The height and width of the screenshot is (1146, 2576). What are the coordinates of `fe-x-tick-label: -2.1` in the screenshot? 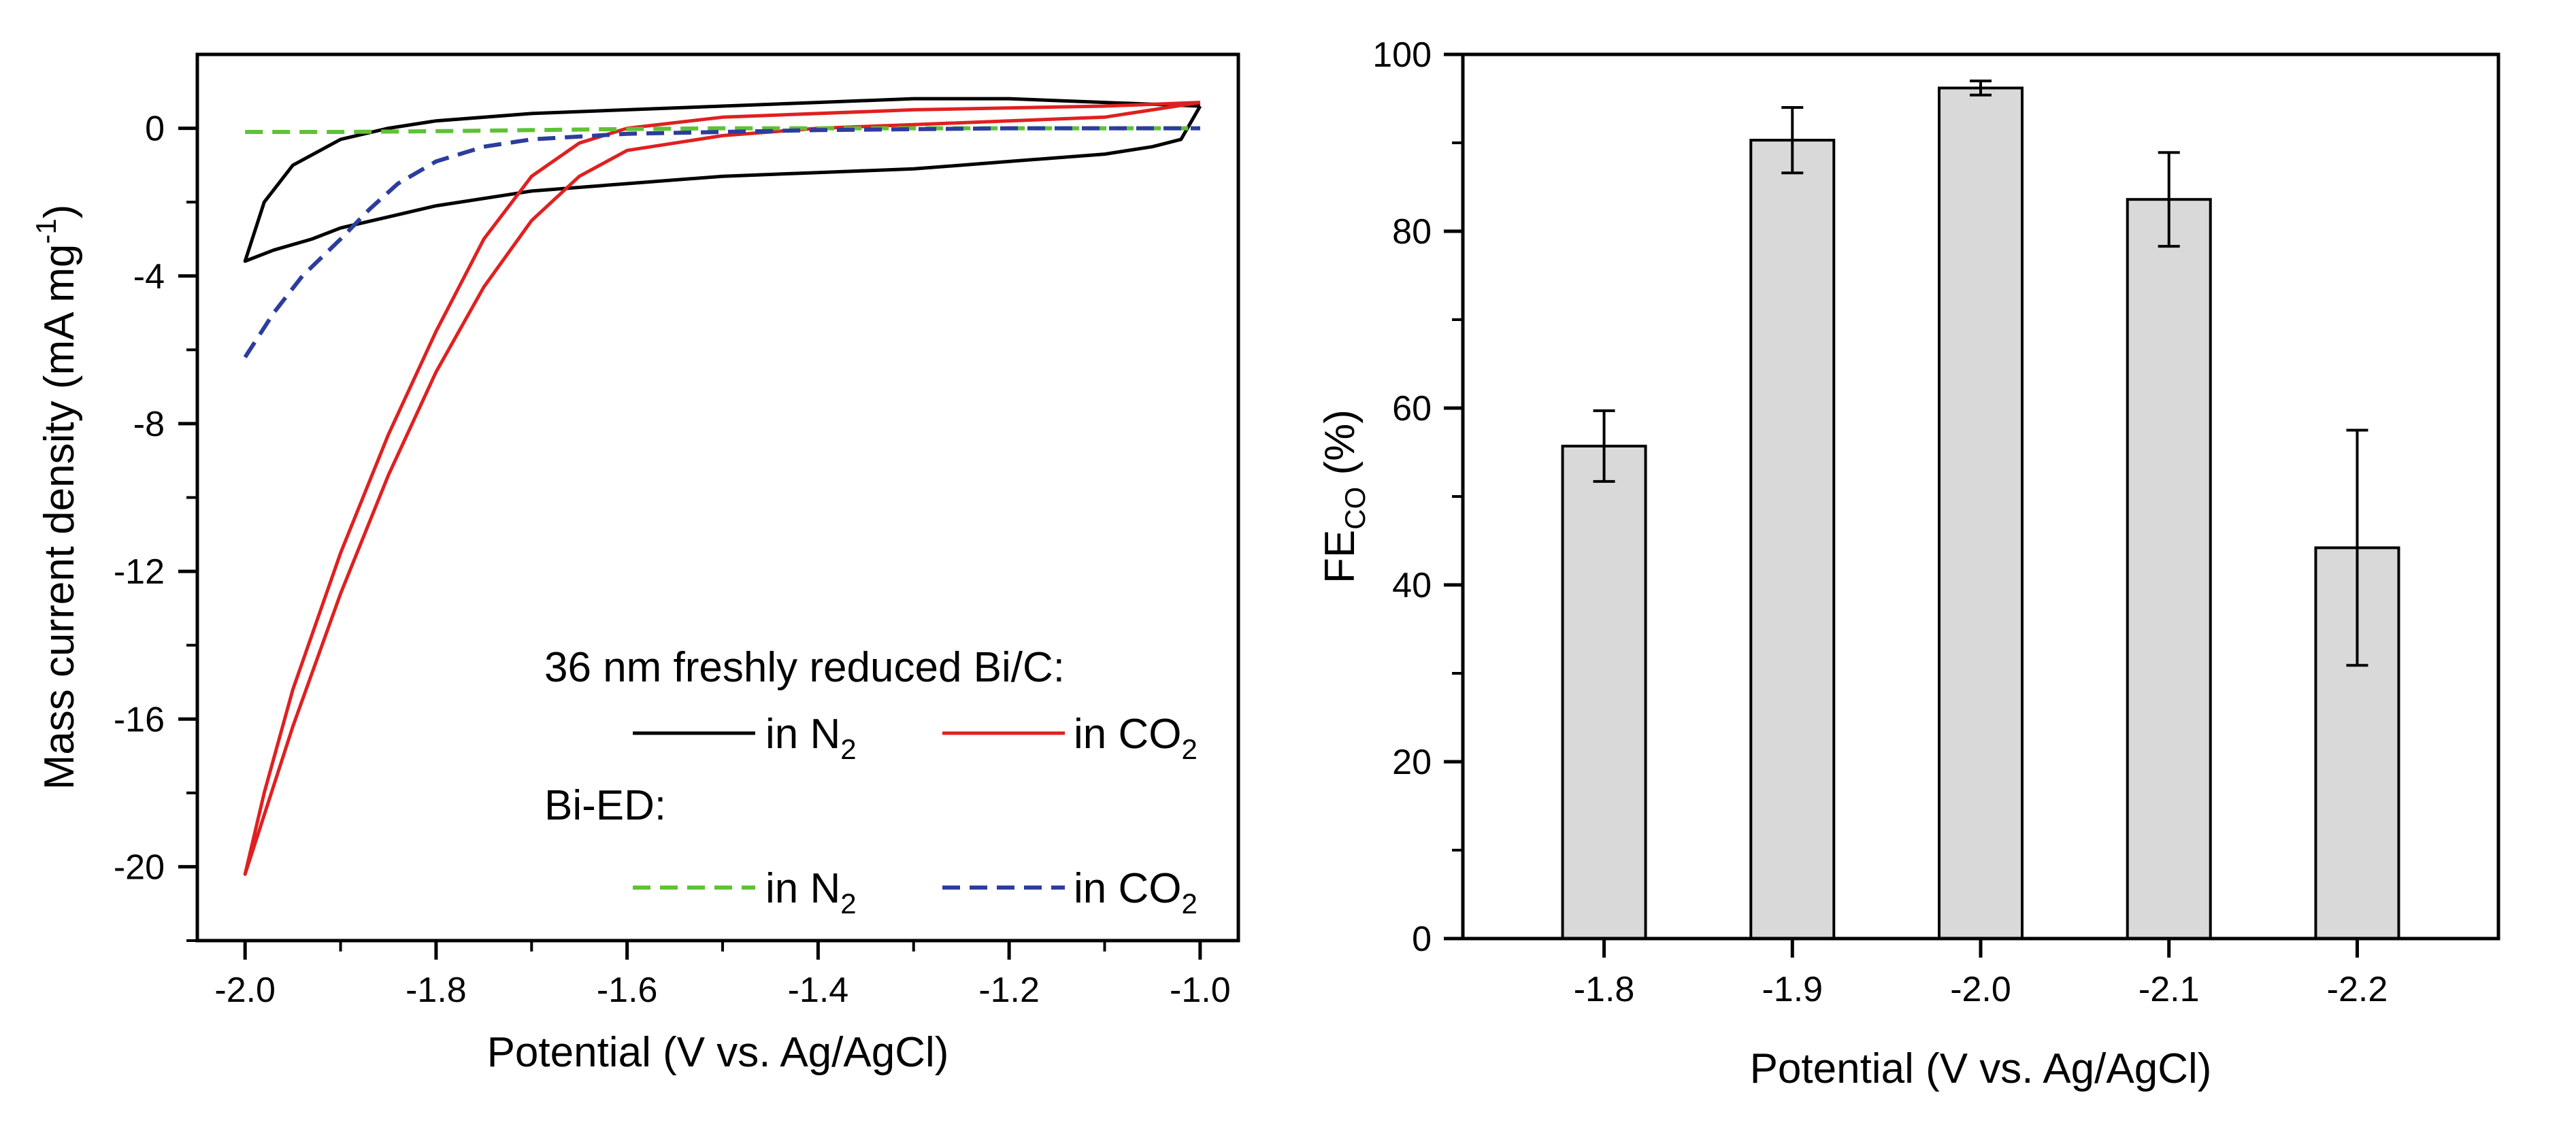 It's located at (2169, 989).